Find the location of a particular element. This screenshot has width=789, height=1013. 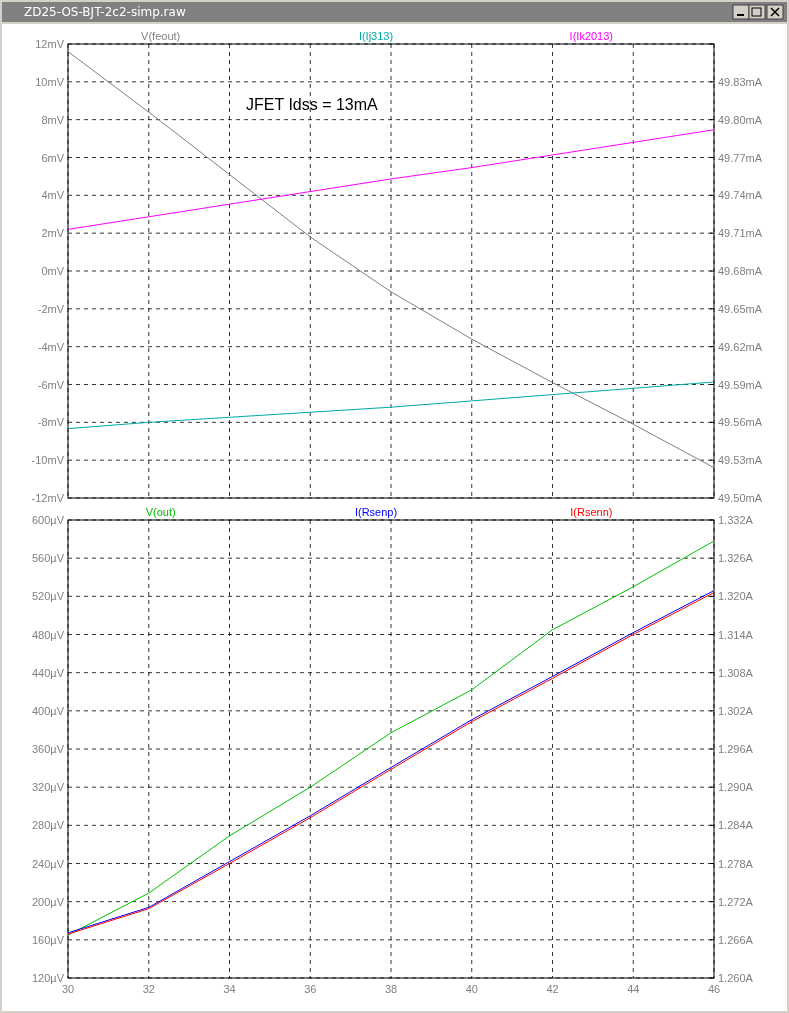

y2-tick-label: 1.332A is located at coordinates (736, 520).